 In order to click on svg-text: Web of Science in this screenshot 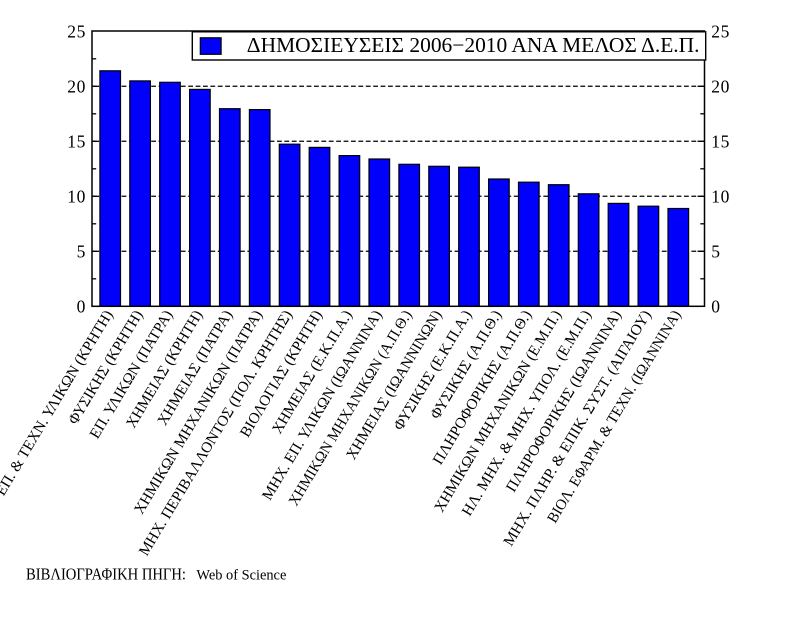, I will do `click(241, 575)`.